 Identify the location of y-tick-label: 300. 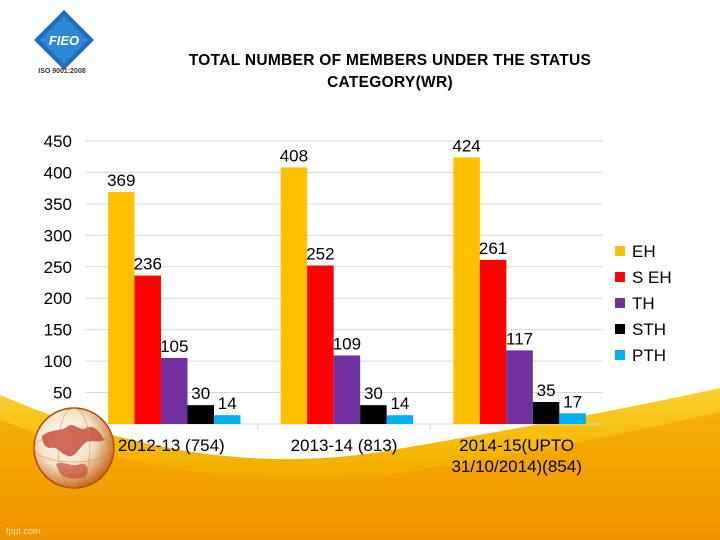
(58, 235).